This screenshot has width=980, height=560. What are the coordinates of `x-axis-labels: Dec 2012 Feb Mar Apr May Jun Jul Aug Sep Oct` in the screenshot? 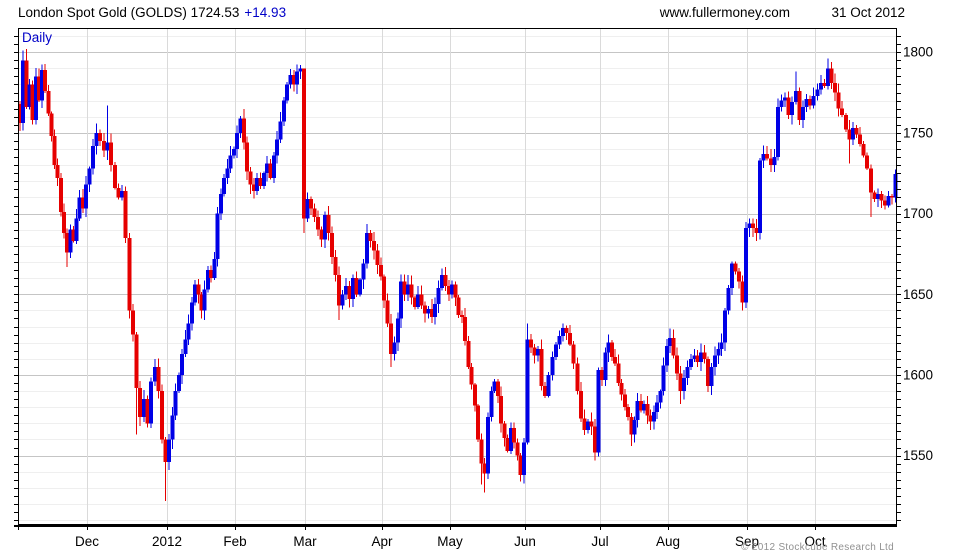 It's located at (450, 541).